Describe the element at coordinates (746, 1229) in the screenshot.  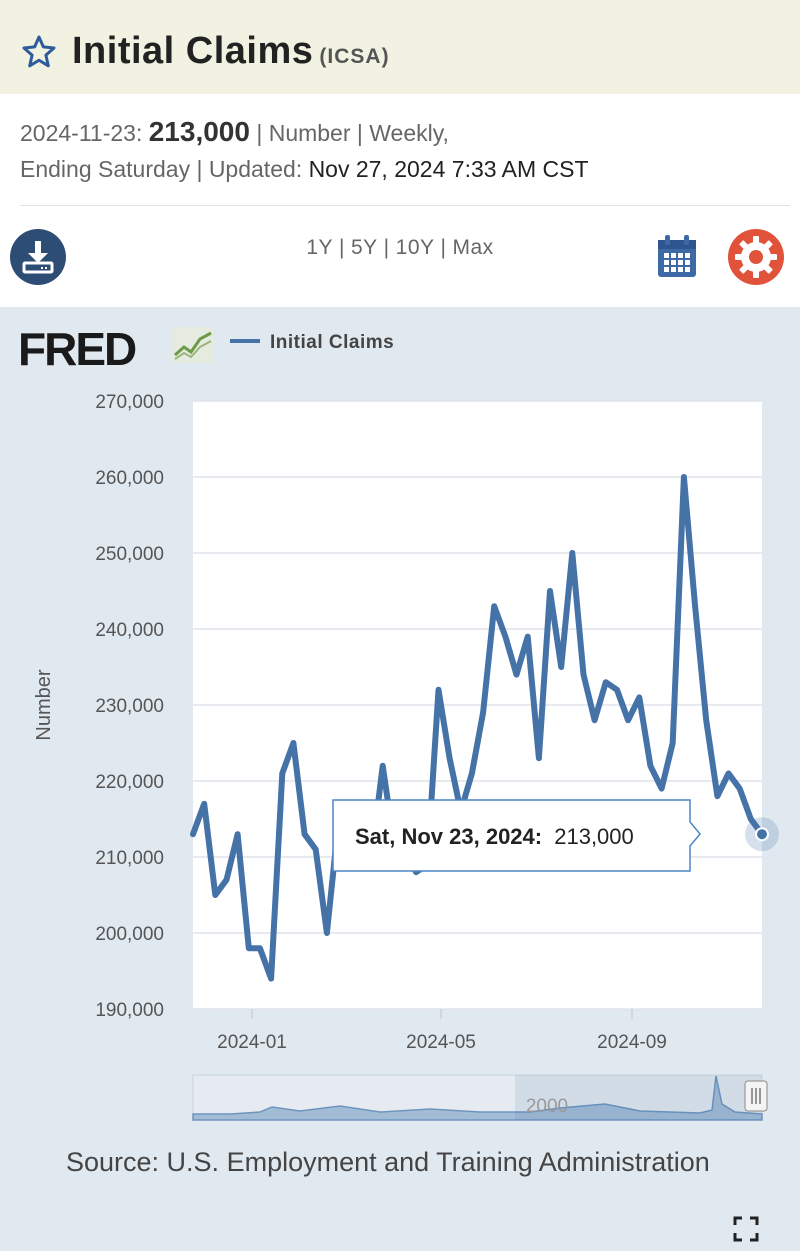
I see `fullscreen-icon` at that location.